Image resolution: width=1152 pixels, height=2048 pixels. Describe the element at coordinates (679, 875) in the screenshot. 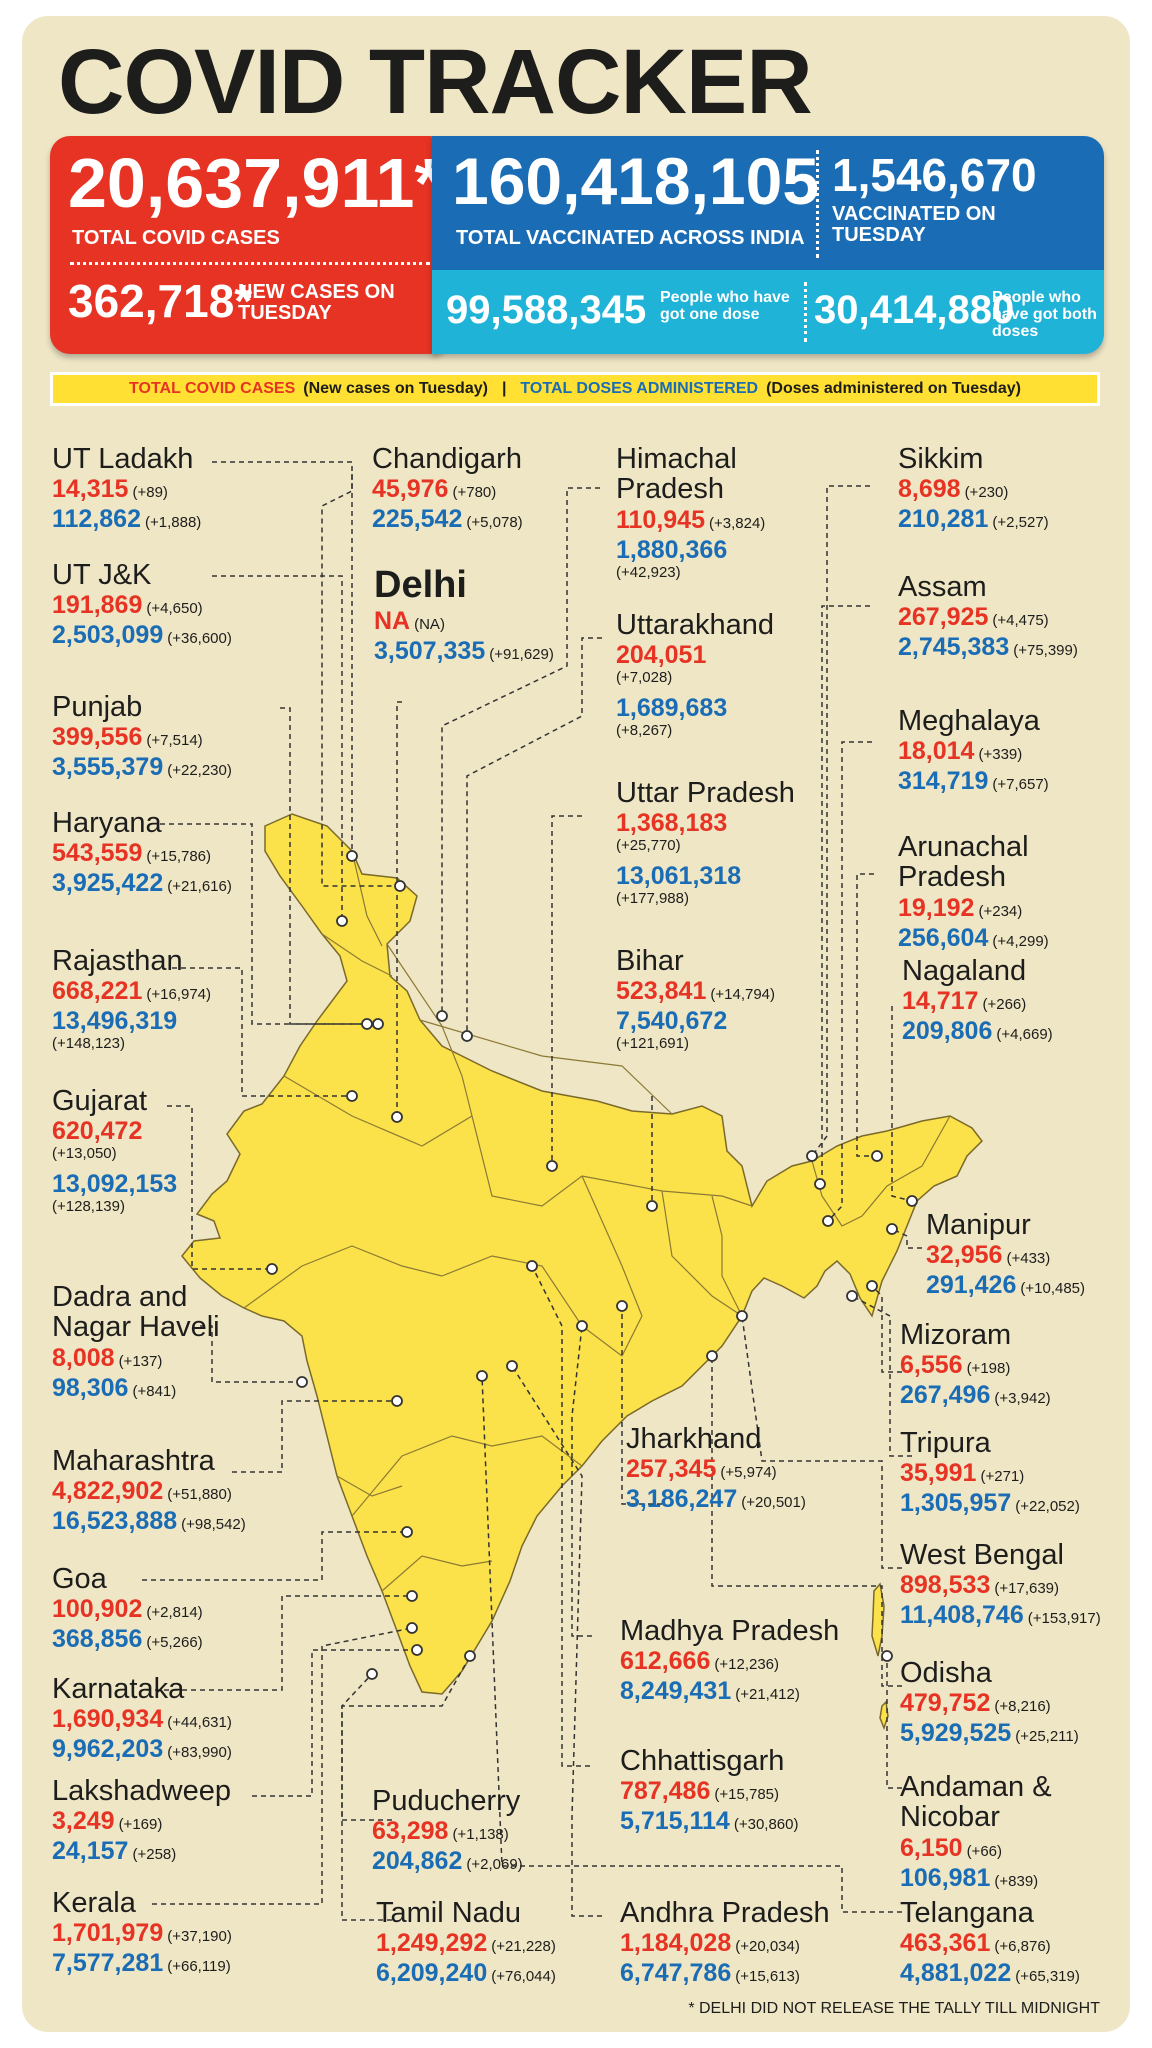

I see `doses: 13,061,318` at that location.